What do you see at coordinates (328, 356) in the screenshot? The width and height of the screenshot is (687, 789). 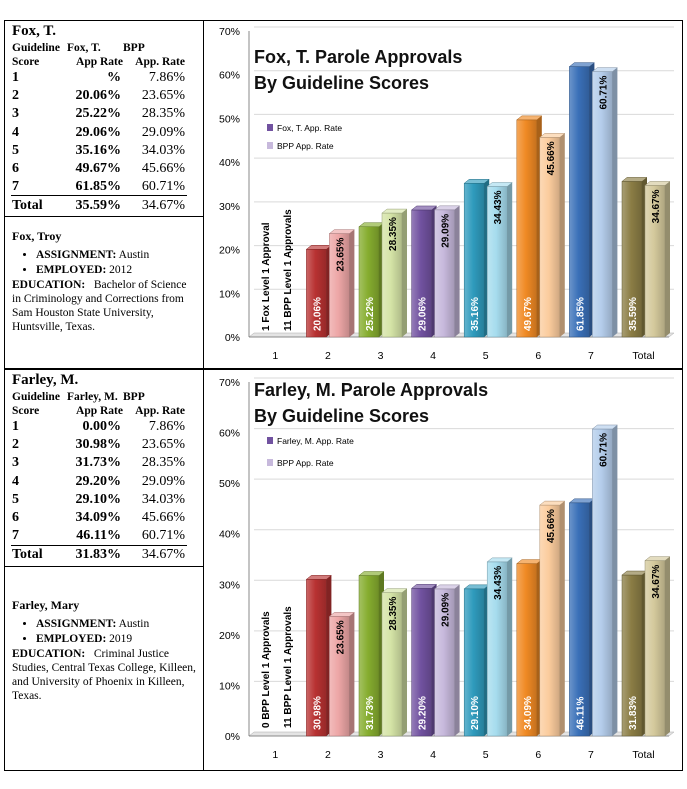 I see `category-label: 2` at bounding box center [328, 356].